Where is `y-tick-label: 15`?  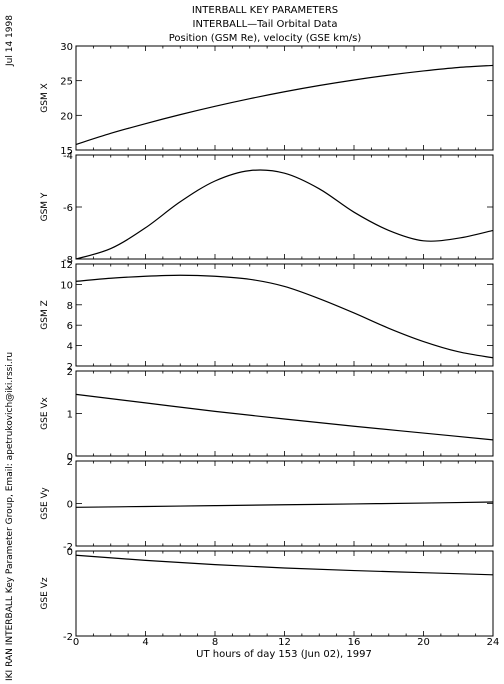 y-tick-label: 15 is located at coordinates (66, 151).